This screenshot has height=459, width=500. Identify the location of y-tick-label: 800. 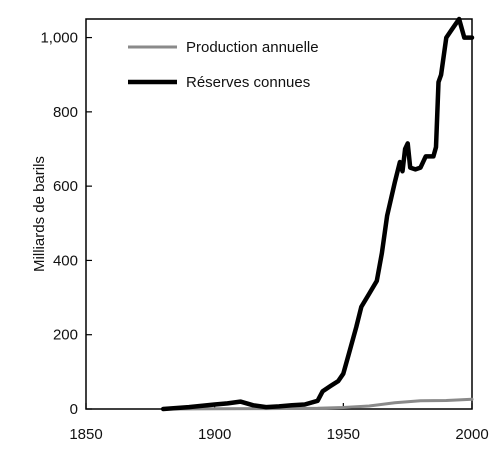
(65, 112).